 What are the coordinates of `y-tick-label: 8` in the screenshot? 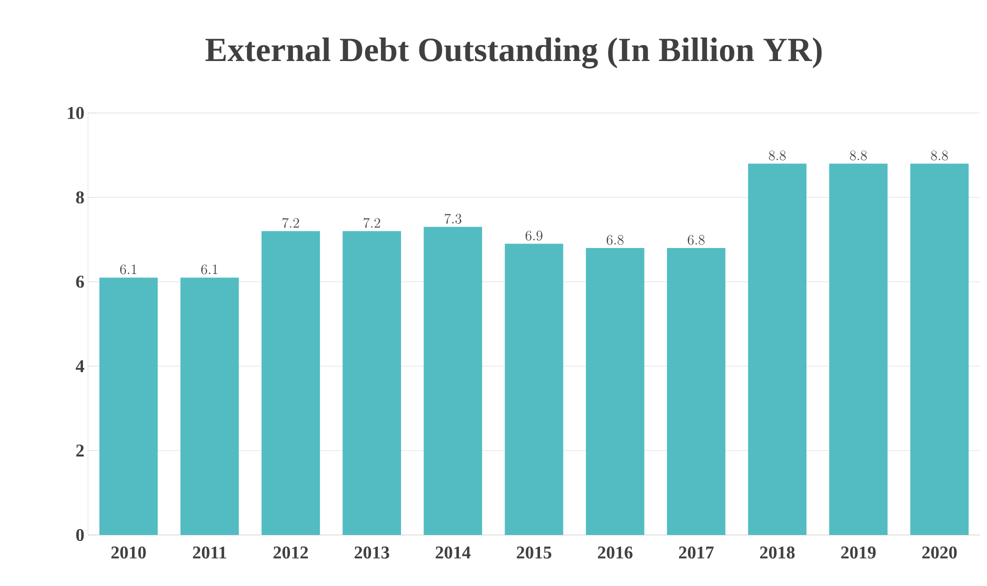 It's located at (80, 197).